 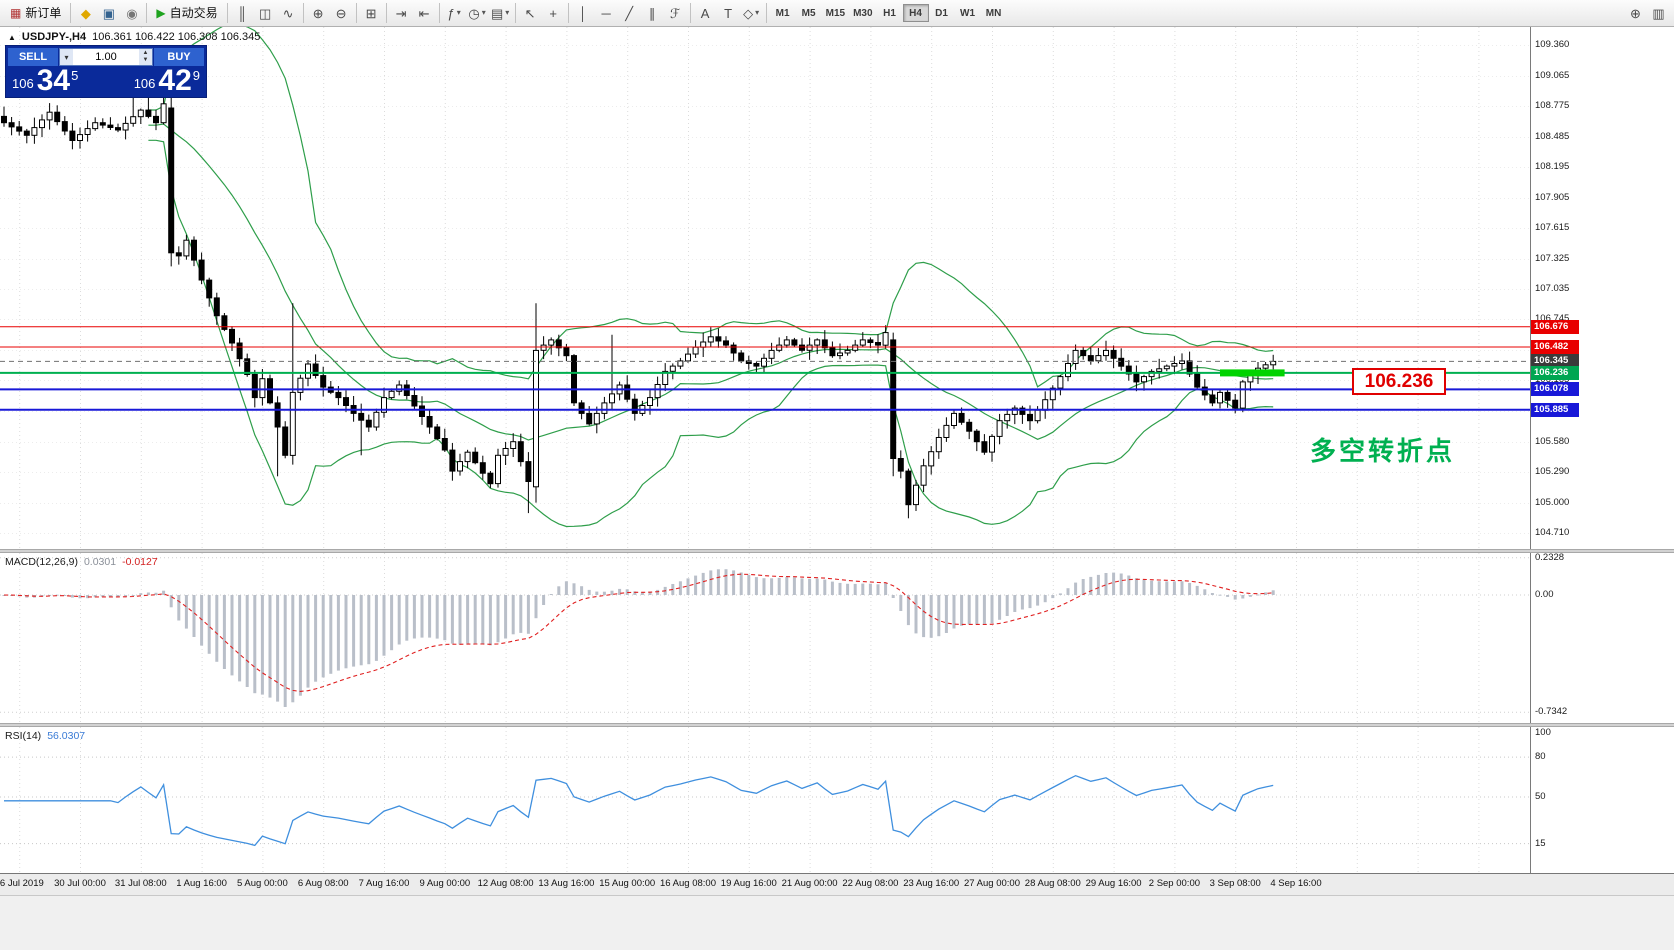 What do you see at coordinates (675, 13) in the screenshot?
I see `fibonacci-icon: ℱ` at bounding box center [675, 13].